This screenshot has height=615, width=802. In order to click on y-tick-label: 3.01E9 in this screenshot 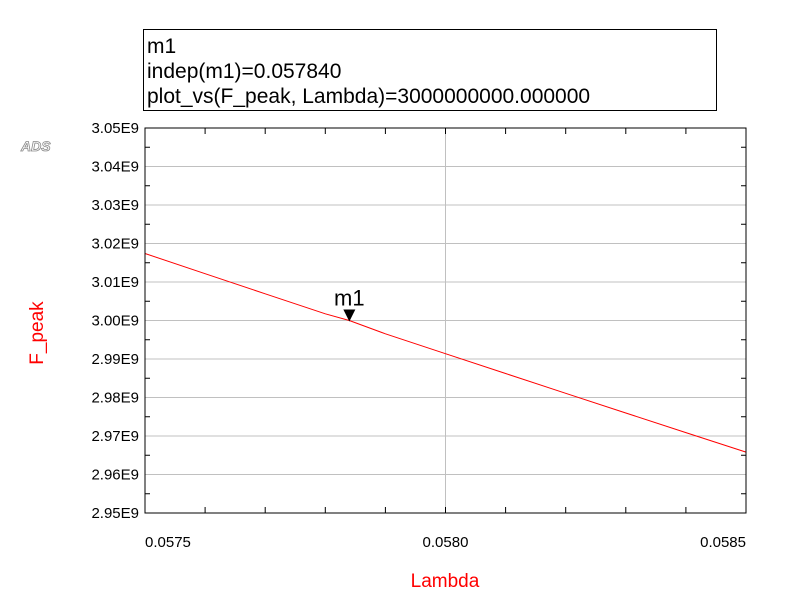, I will do `click(115, 282)`.